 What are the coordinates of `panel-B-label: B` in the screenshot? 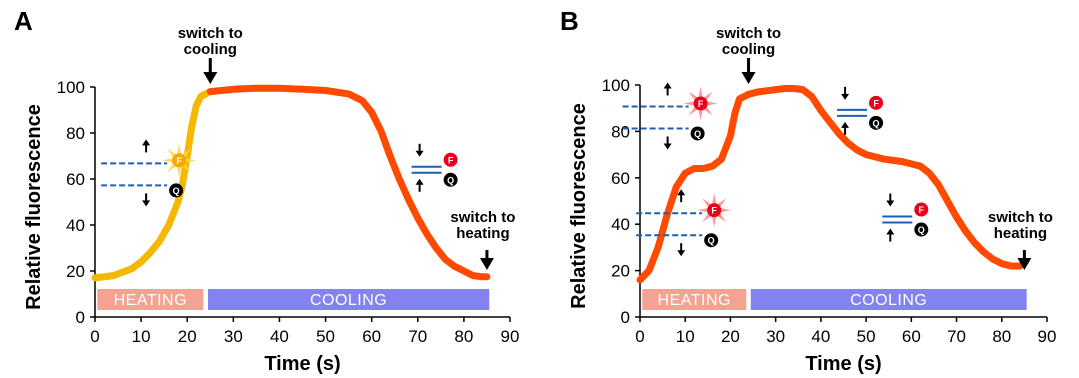 It's located at (569, 21).